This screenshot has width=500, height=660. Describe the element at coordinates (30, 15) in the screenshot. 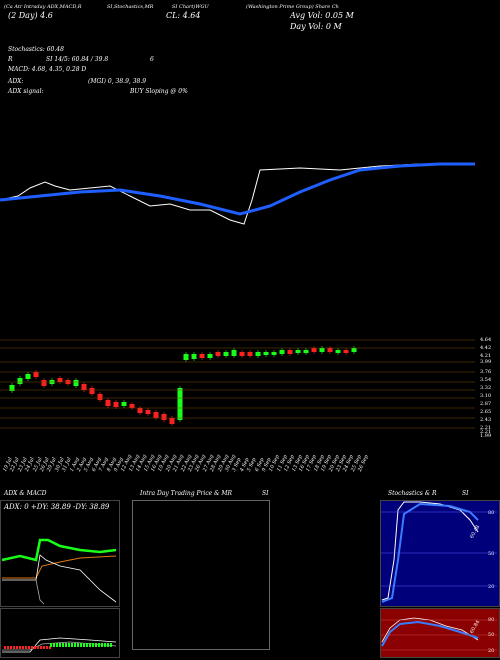

I see `prev-close: (2 Day) 4.6` at that location.